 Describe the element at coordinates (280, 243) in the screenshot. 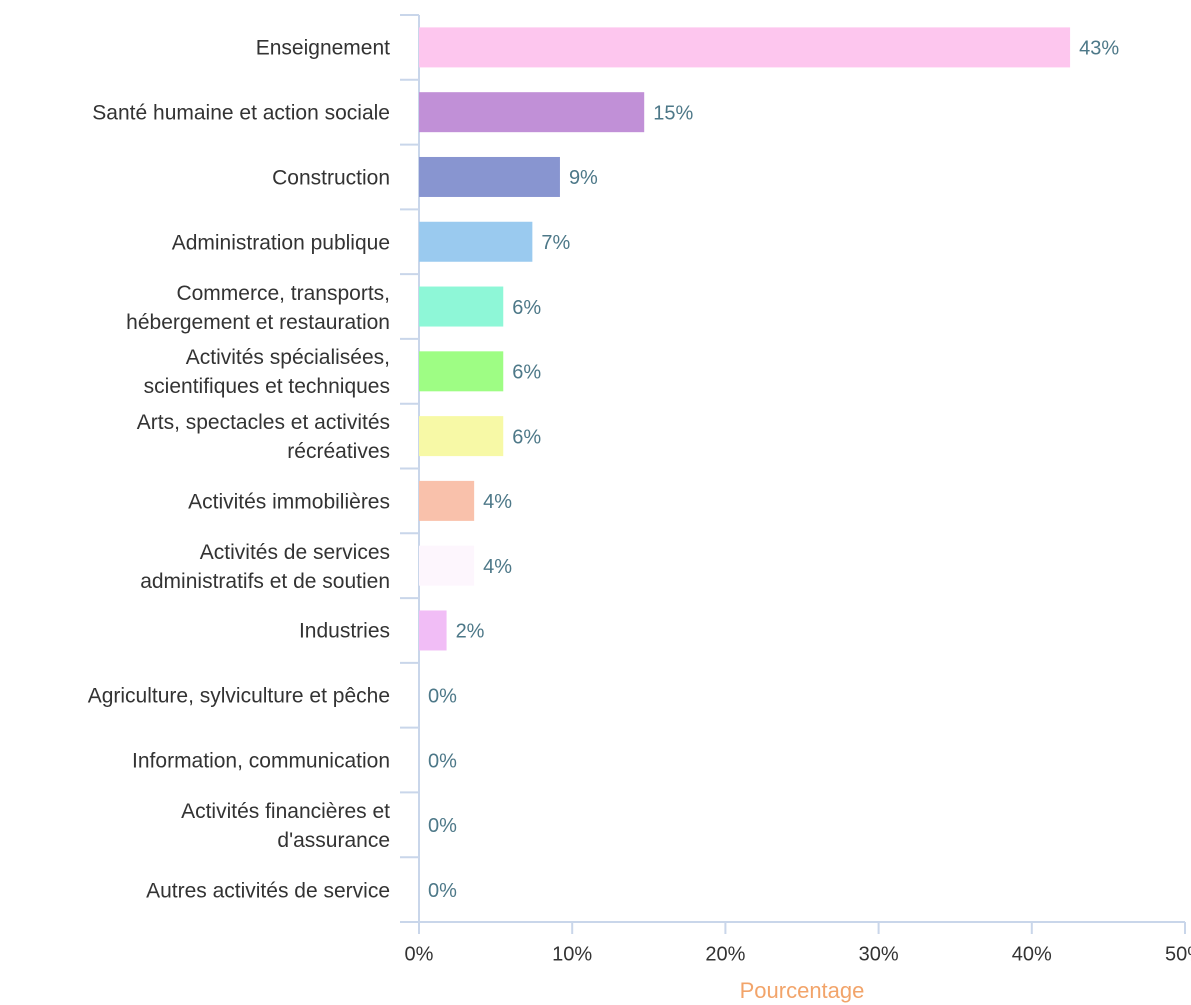

I see `y-tick-label: Administration publique` at that location.